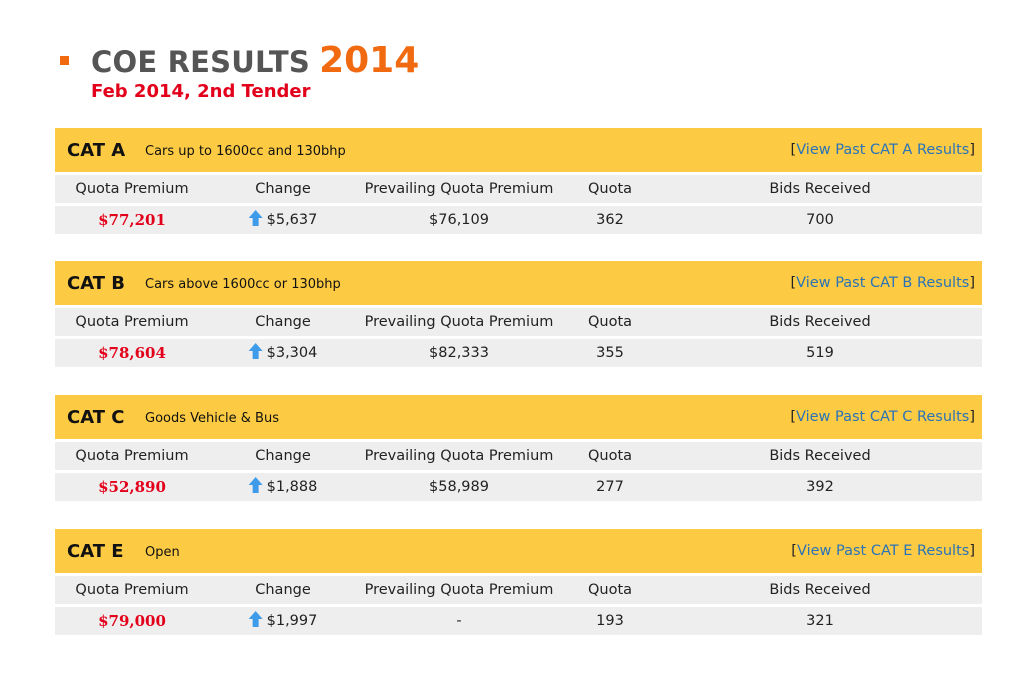 The height and width of the screenshot is (683, 1024). Describe the element at coordinates (459, 621) in the screenshot. I see `prevailing-value: -` at that location.